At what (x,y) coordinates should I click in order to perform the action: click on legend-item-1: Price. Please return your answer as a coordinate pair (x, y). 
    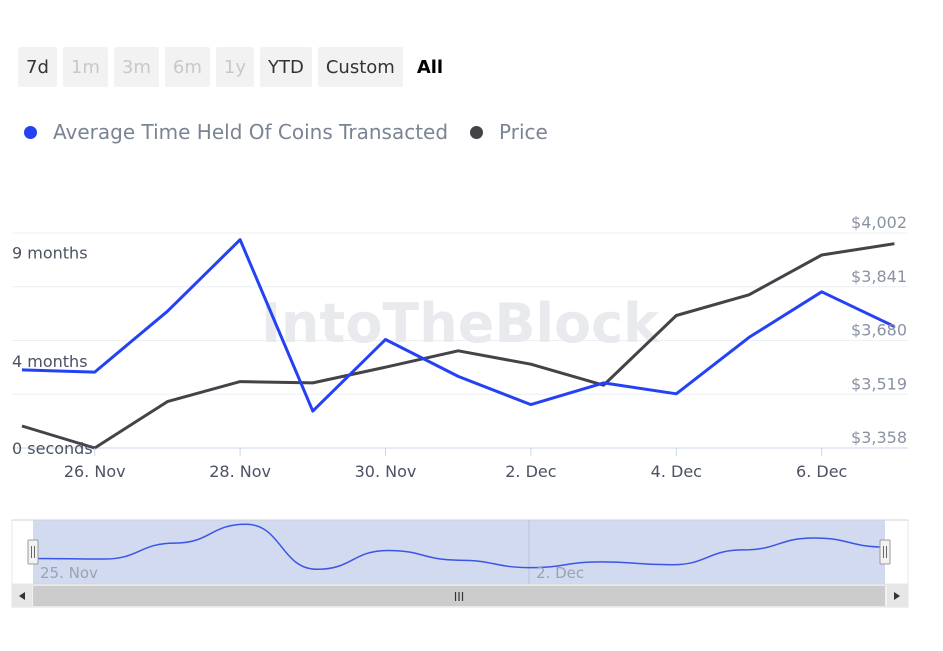
    Looking at the image, I should click on (509, 132).